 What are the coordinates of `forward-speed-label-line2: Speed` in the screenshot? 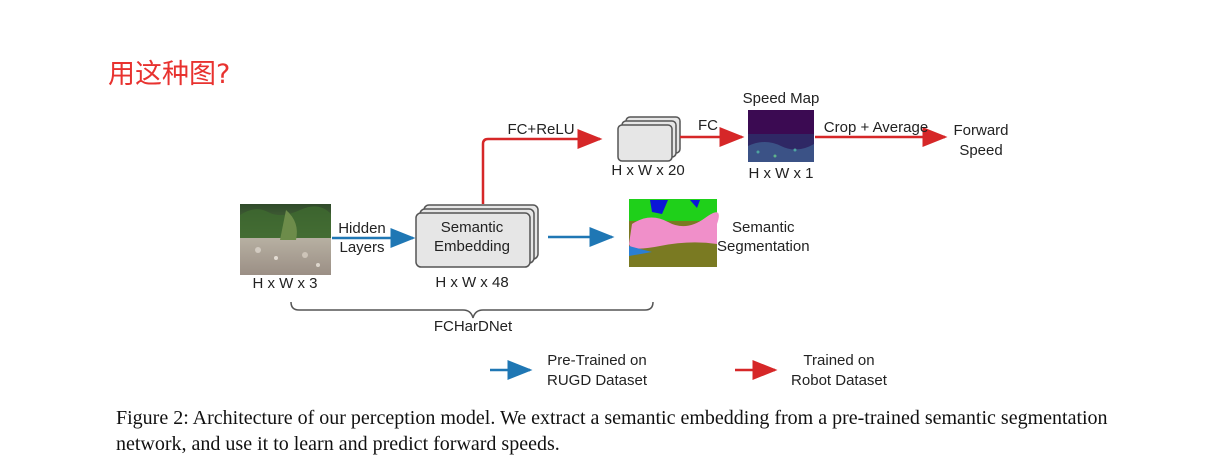 It's located at (980, 150).